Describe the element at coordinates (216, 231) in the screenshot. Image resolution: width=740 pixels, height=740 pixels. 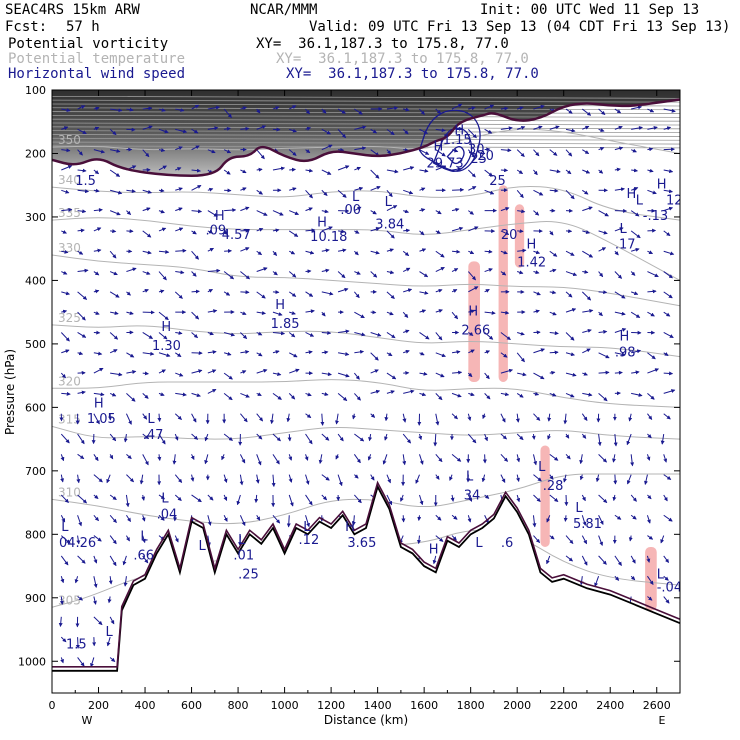
I see `contour-label: .09` at that location.